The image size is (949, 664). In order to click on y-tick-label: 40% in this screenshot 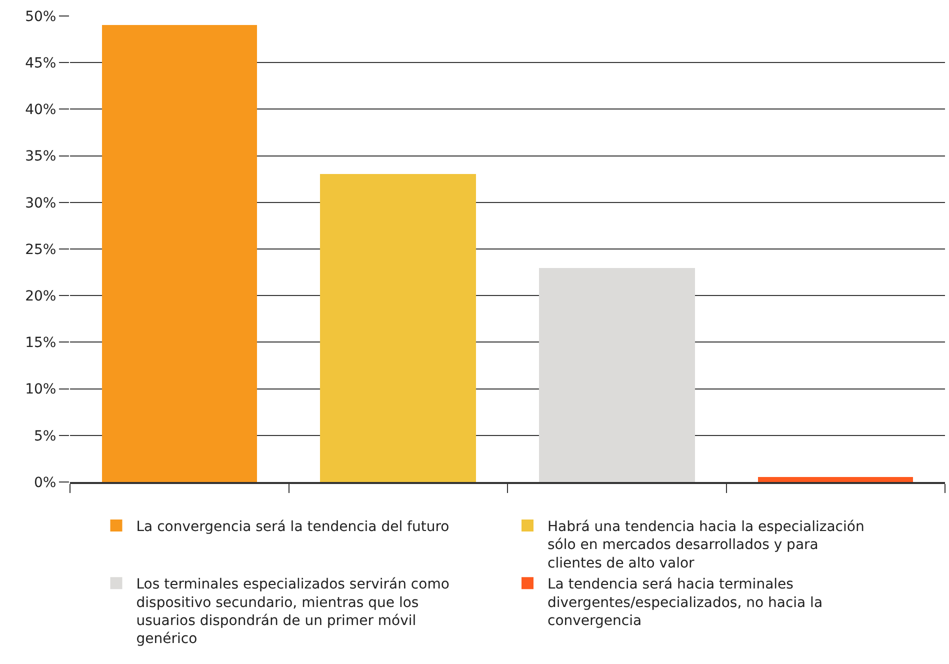, I will do `click(40, 110)`.